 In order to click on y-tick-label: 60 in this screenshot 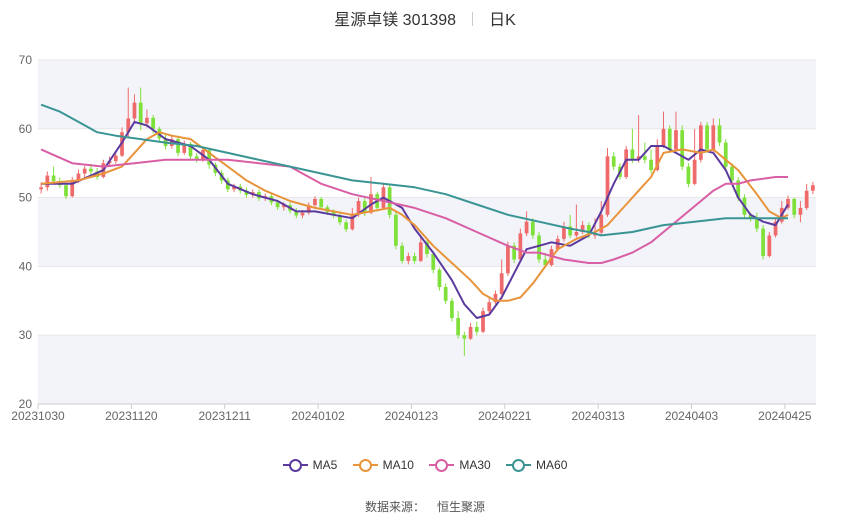, I will do `click(26, 129)`.